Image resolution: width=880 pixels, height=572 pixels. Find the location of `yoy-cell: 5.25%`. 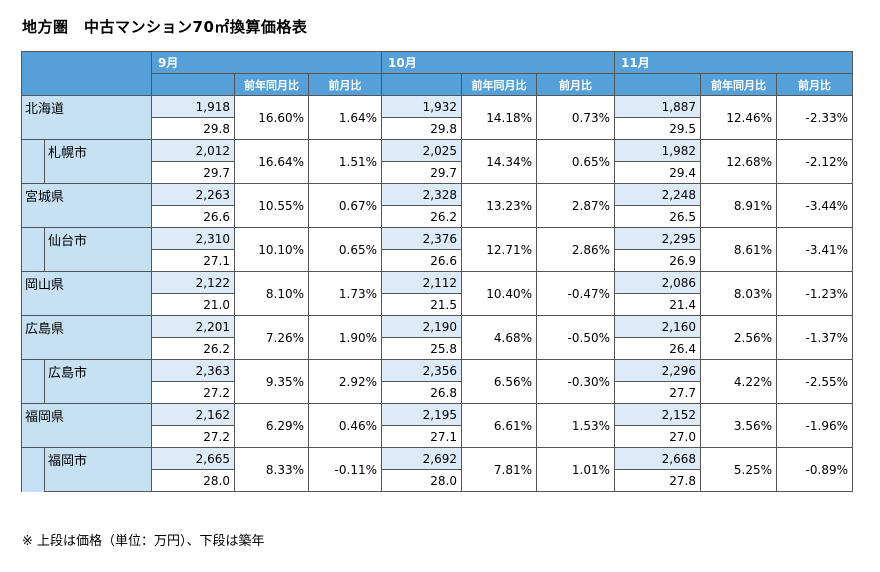

yoy-cell: 5.25% is located at coordinates (738, 469).